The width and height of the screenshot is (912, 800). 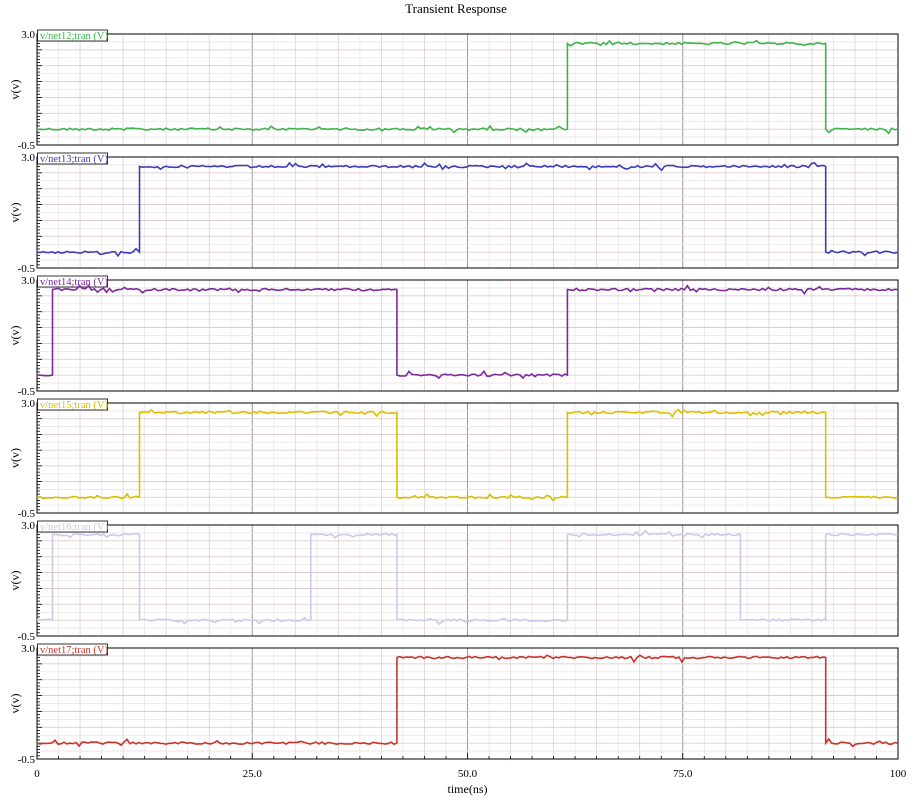 What do you see at coordinates (468, 774) in the screenshot?
I see `x-tick-label: 50.0` at bounding box center [468, 774].